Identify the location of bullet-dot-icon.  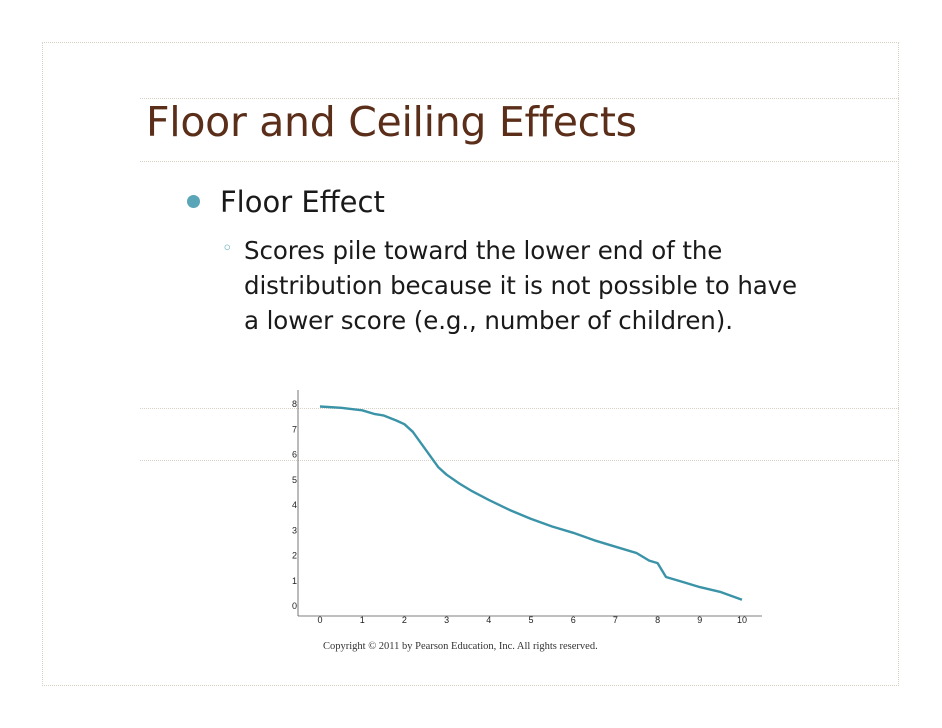
(193, 201).